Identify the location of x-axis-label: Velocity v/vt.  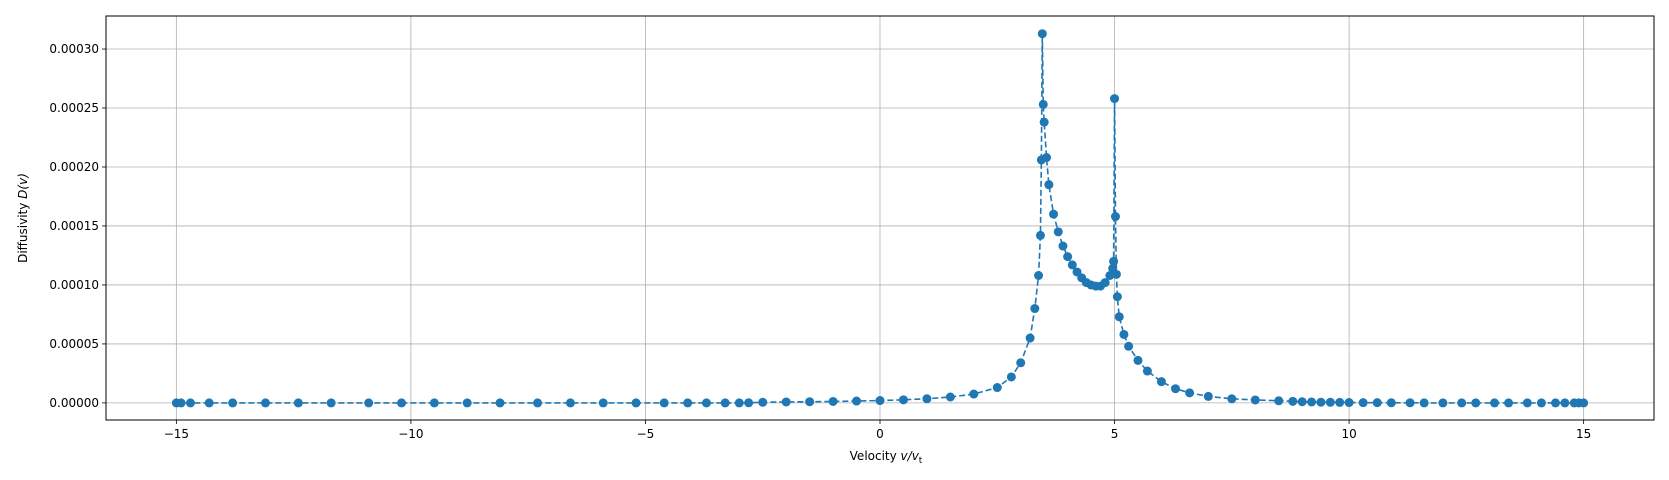
(886, 457).